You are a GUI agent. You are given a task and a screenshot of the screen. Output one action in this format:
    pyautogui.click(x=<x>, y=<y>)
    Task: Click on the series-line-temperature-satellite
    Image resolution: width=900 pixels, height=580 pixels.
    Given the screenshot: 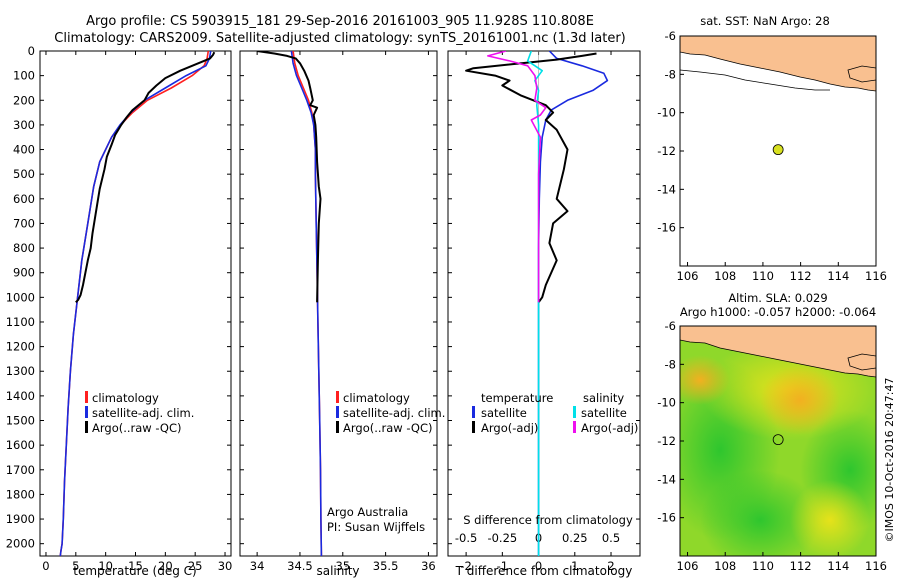 What is the action you would take?
    pyautogui.click(x=573, y=303)
    